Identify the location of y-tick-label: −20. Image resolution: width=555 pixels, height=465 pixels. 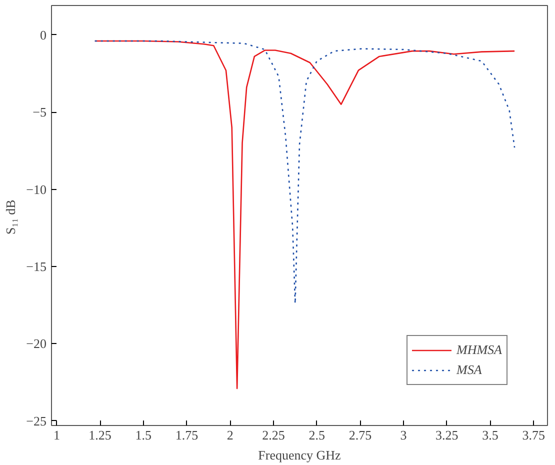
(36, 344).